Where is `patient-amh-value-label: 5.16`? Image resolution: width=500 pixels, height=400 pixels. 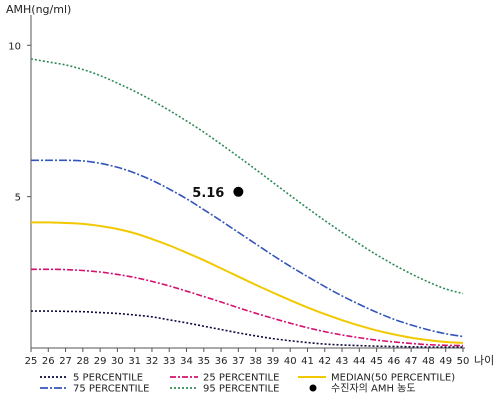 patient-amh-value-label: 5.16 is located at coordinates (208, 193).